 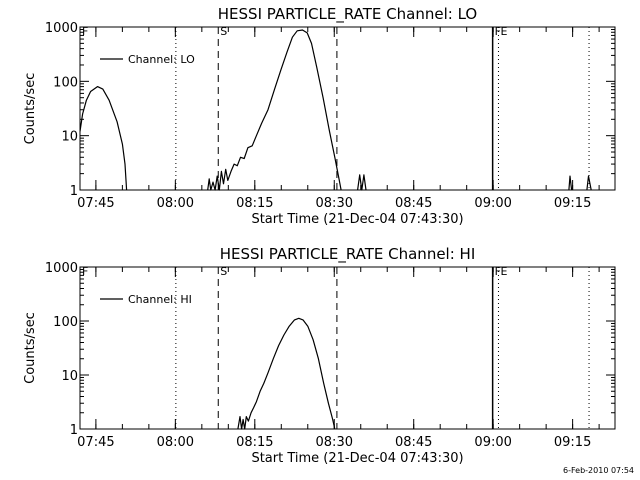 What do you see at coordinates (161, 59) in the screenshot?
I see `legend-label: Channel: LO` at bounding box center [161, 59].